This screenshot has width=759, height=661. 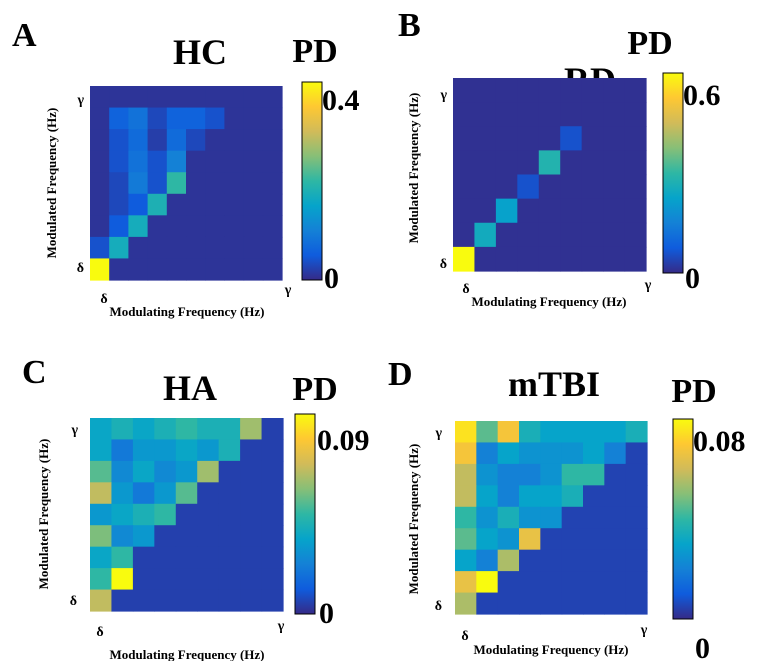 I want to click on chart-title: HA, so click(x=190, y=388).